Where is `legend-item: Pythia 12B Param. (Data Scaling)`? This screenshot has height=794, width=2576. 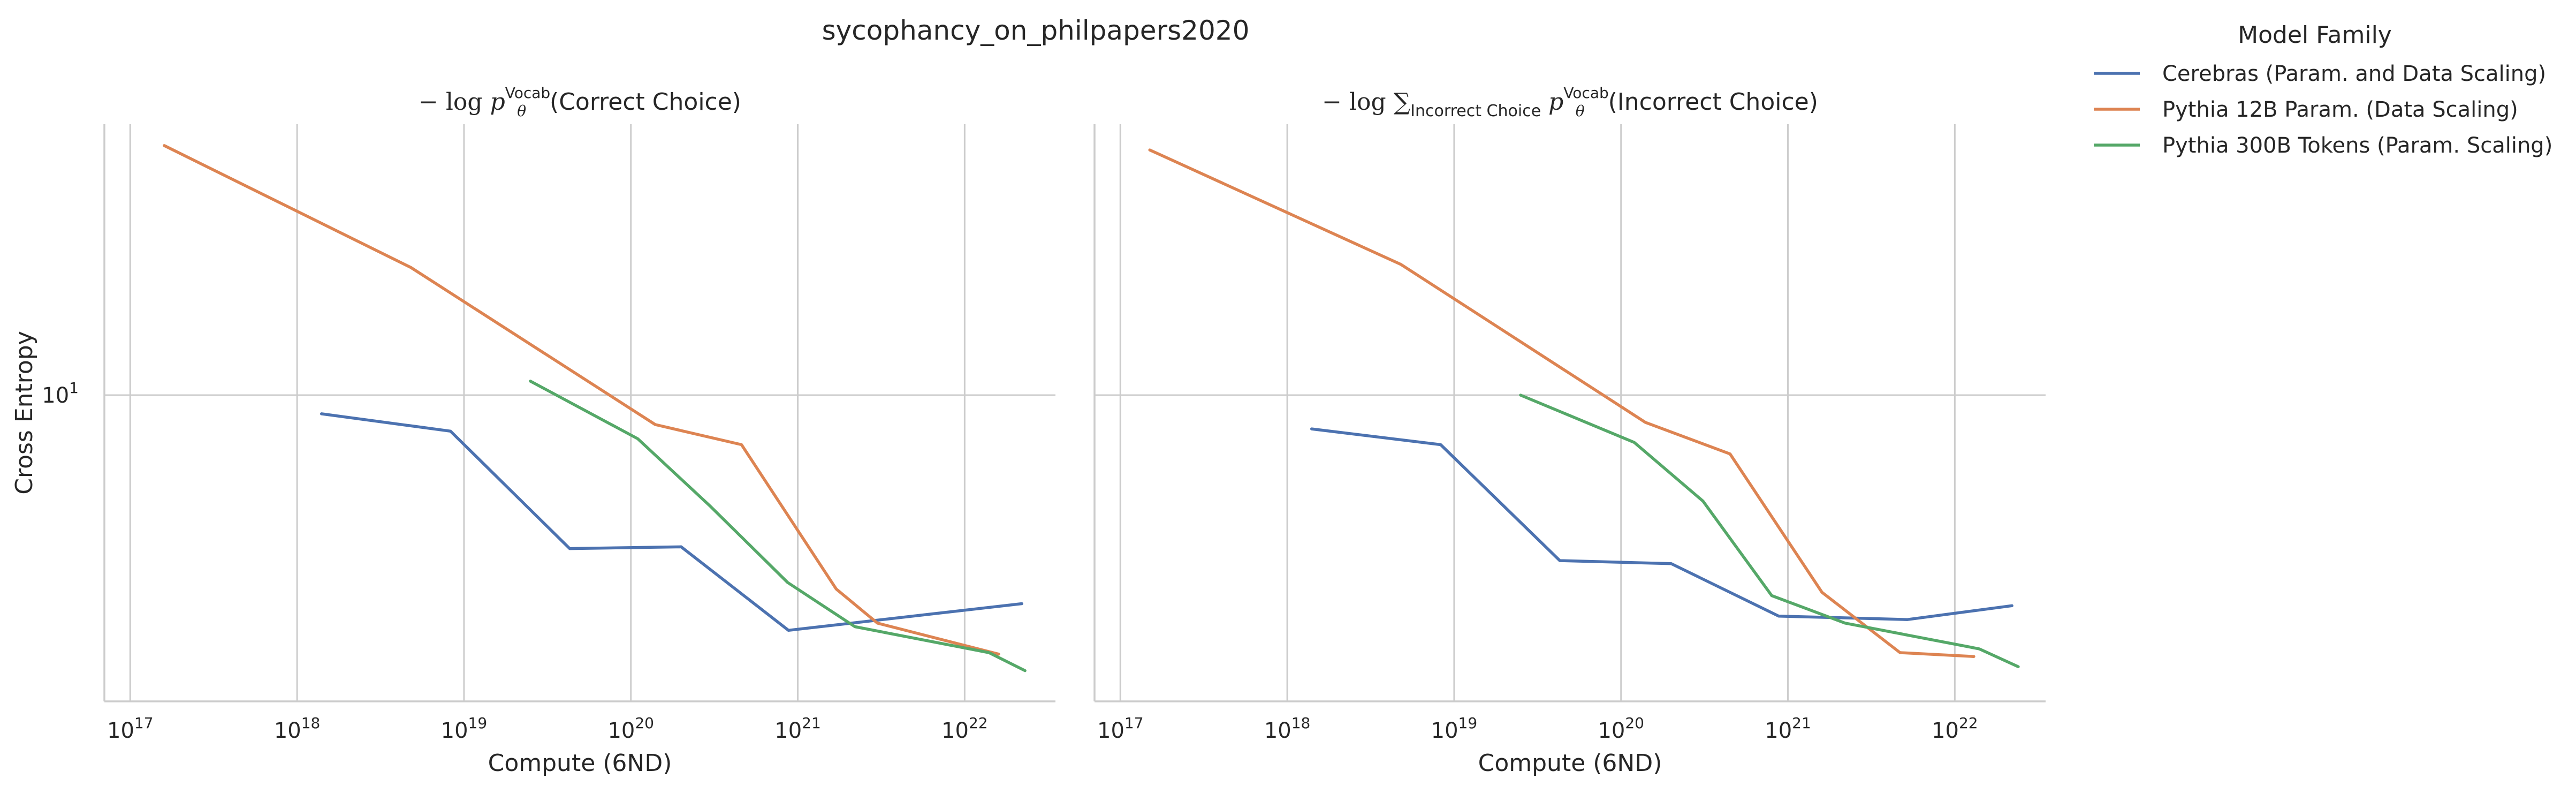
legend-item: Pythia 12B Param. (Data Scaling) is located at coordinates (2306, 109).